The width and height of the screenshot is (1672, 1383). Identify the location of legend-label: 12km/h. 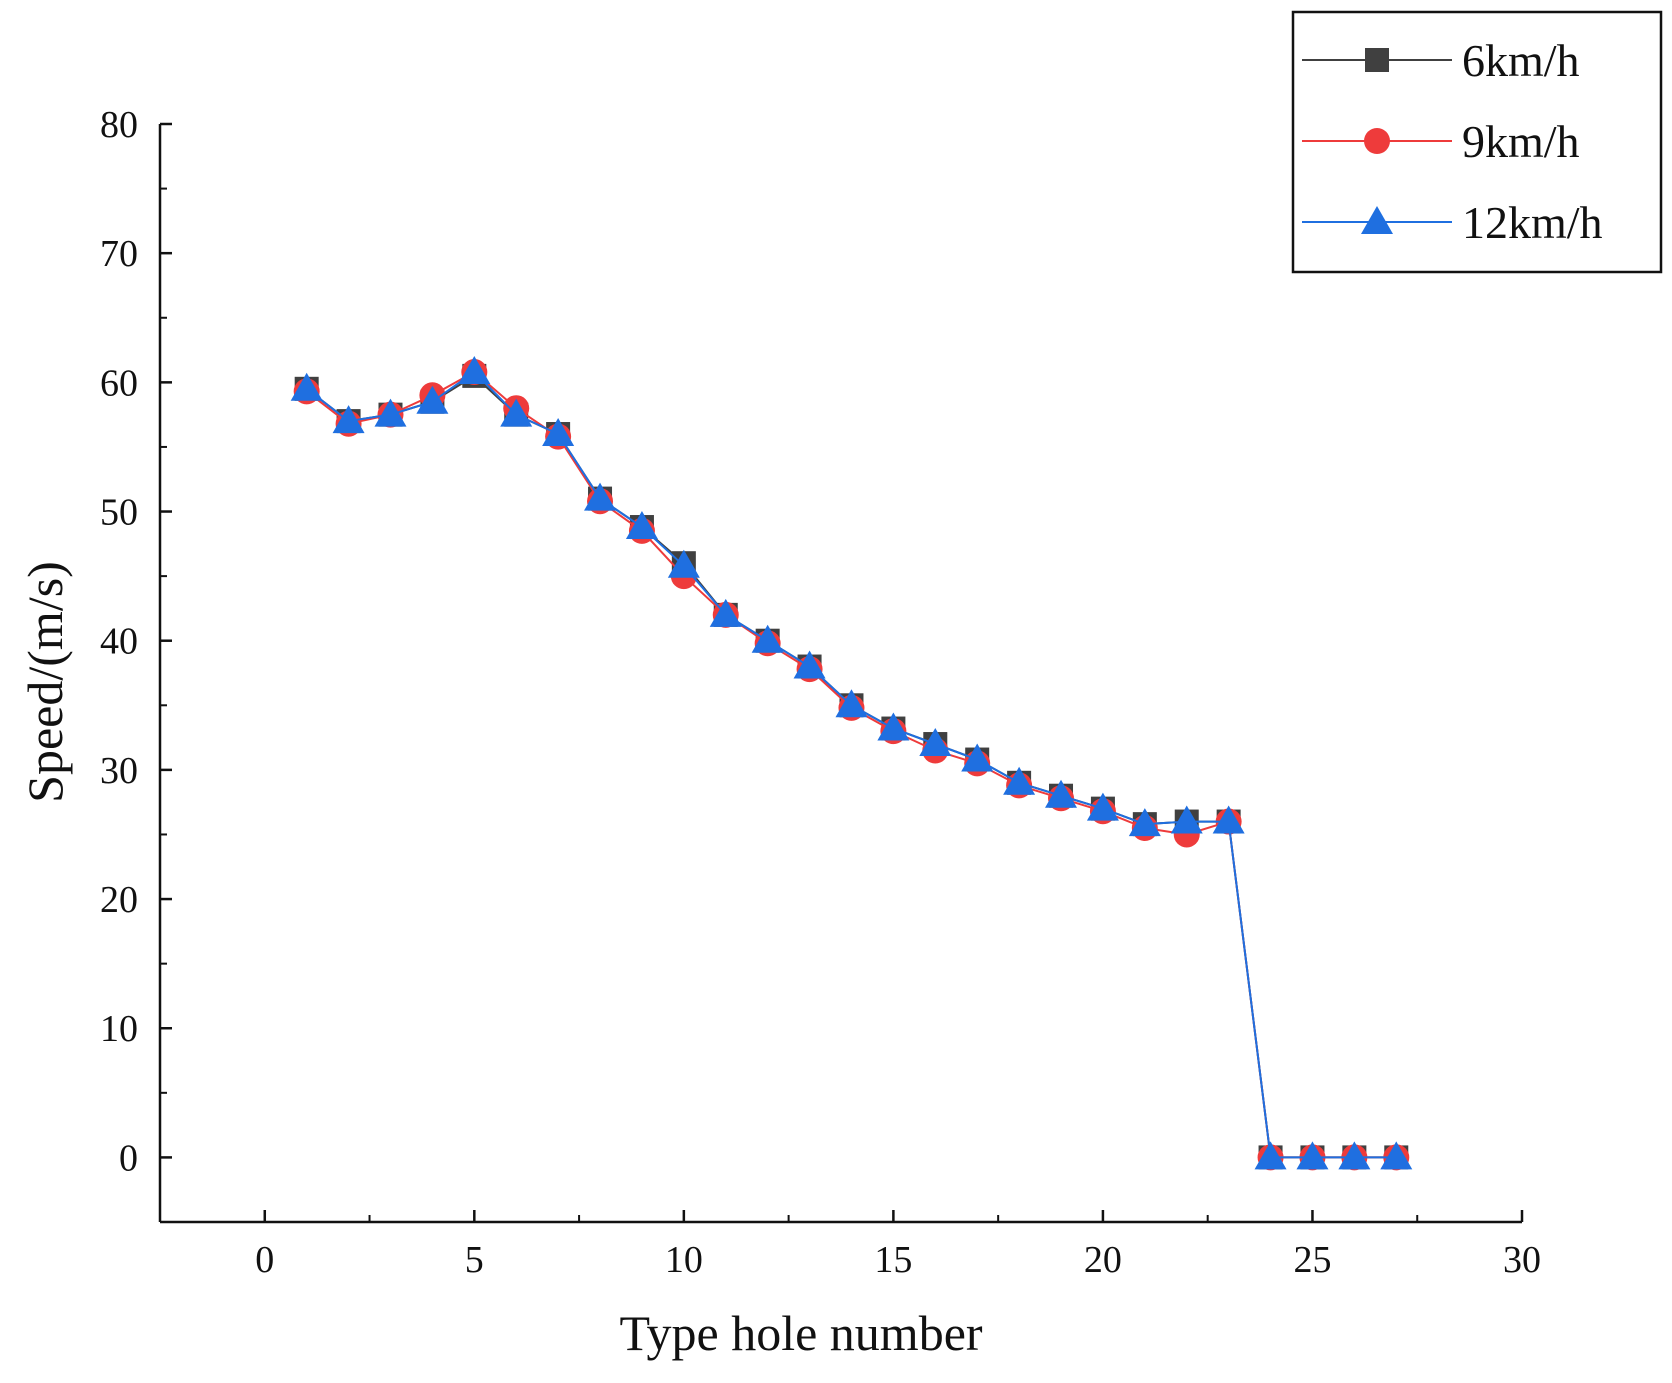
(1532, 222).